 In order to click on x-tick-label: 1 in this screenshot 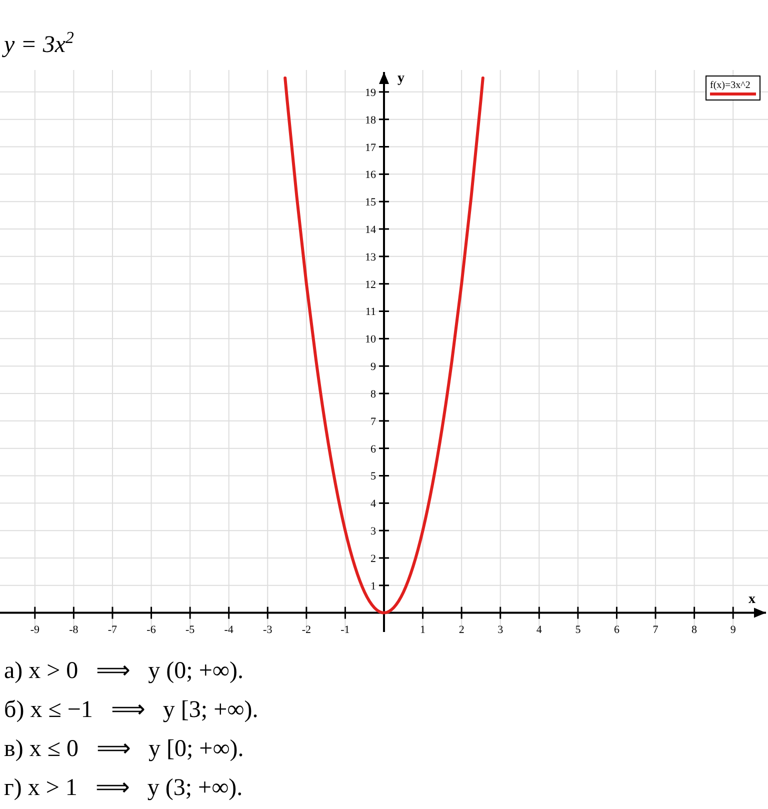, I will do `click(423, 630)`.